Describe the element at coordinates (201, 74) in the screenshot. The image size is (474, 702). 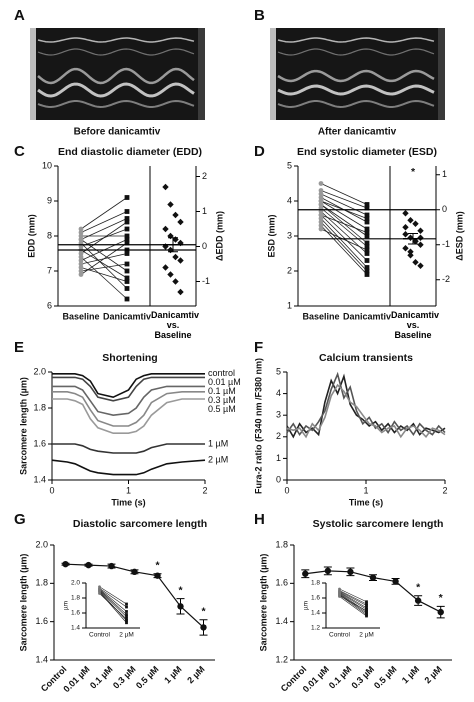
I see `echo-depth-bar` at that location.